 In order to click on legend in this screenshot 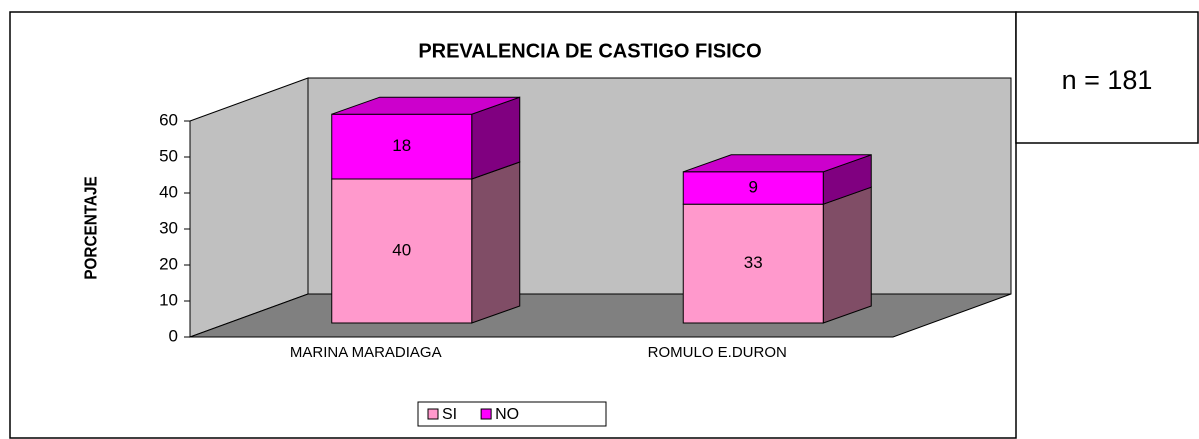, I will do `click(512, 414)`.